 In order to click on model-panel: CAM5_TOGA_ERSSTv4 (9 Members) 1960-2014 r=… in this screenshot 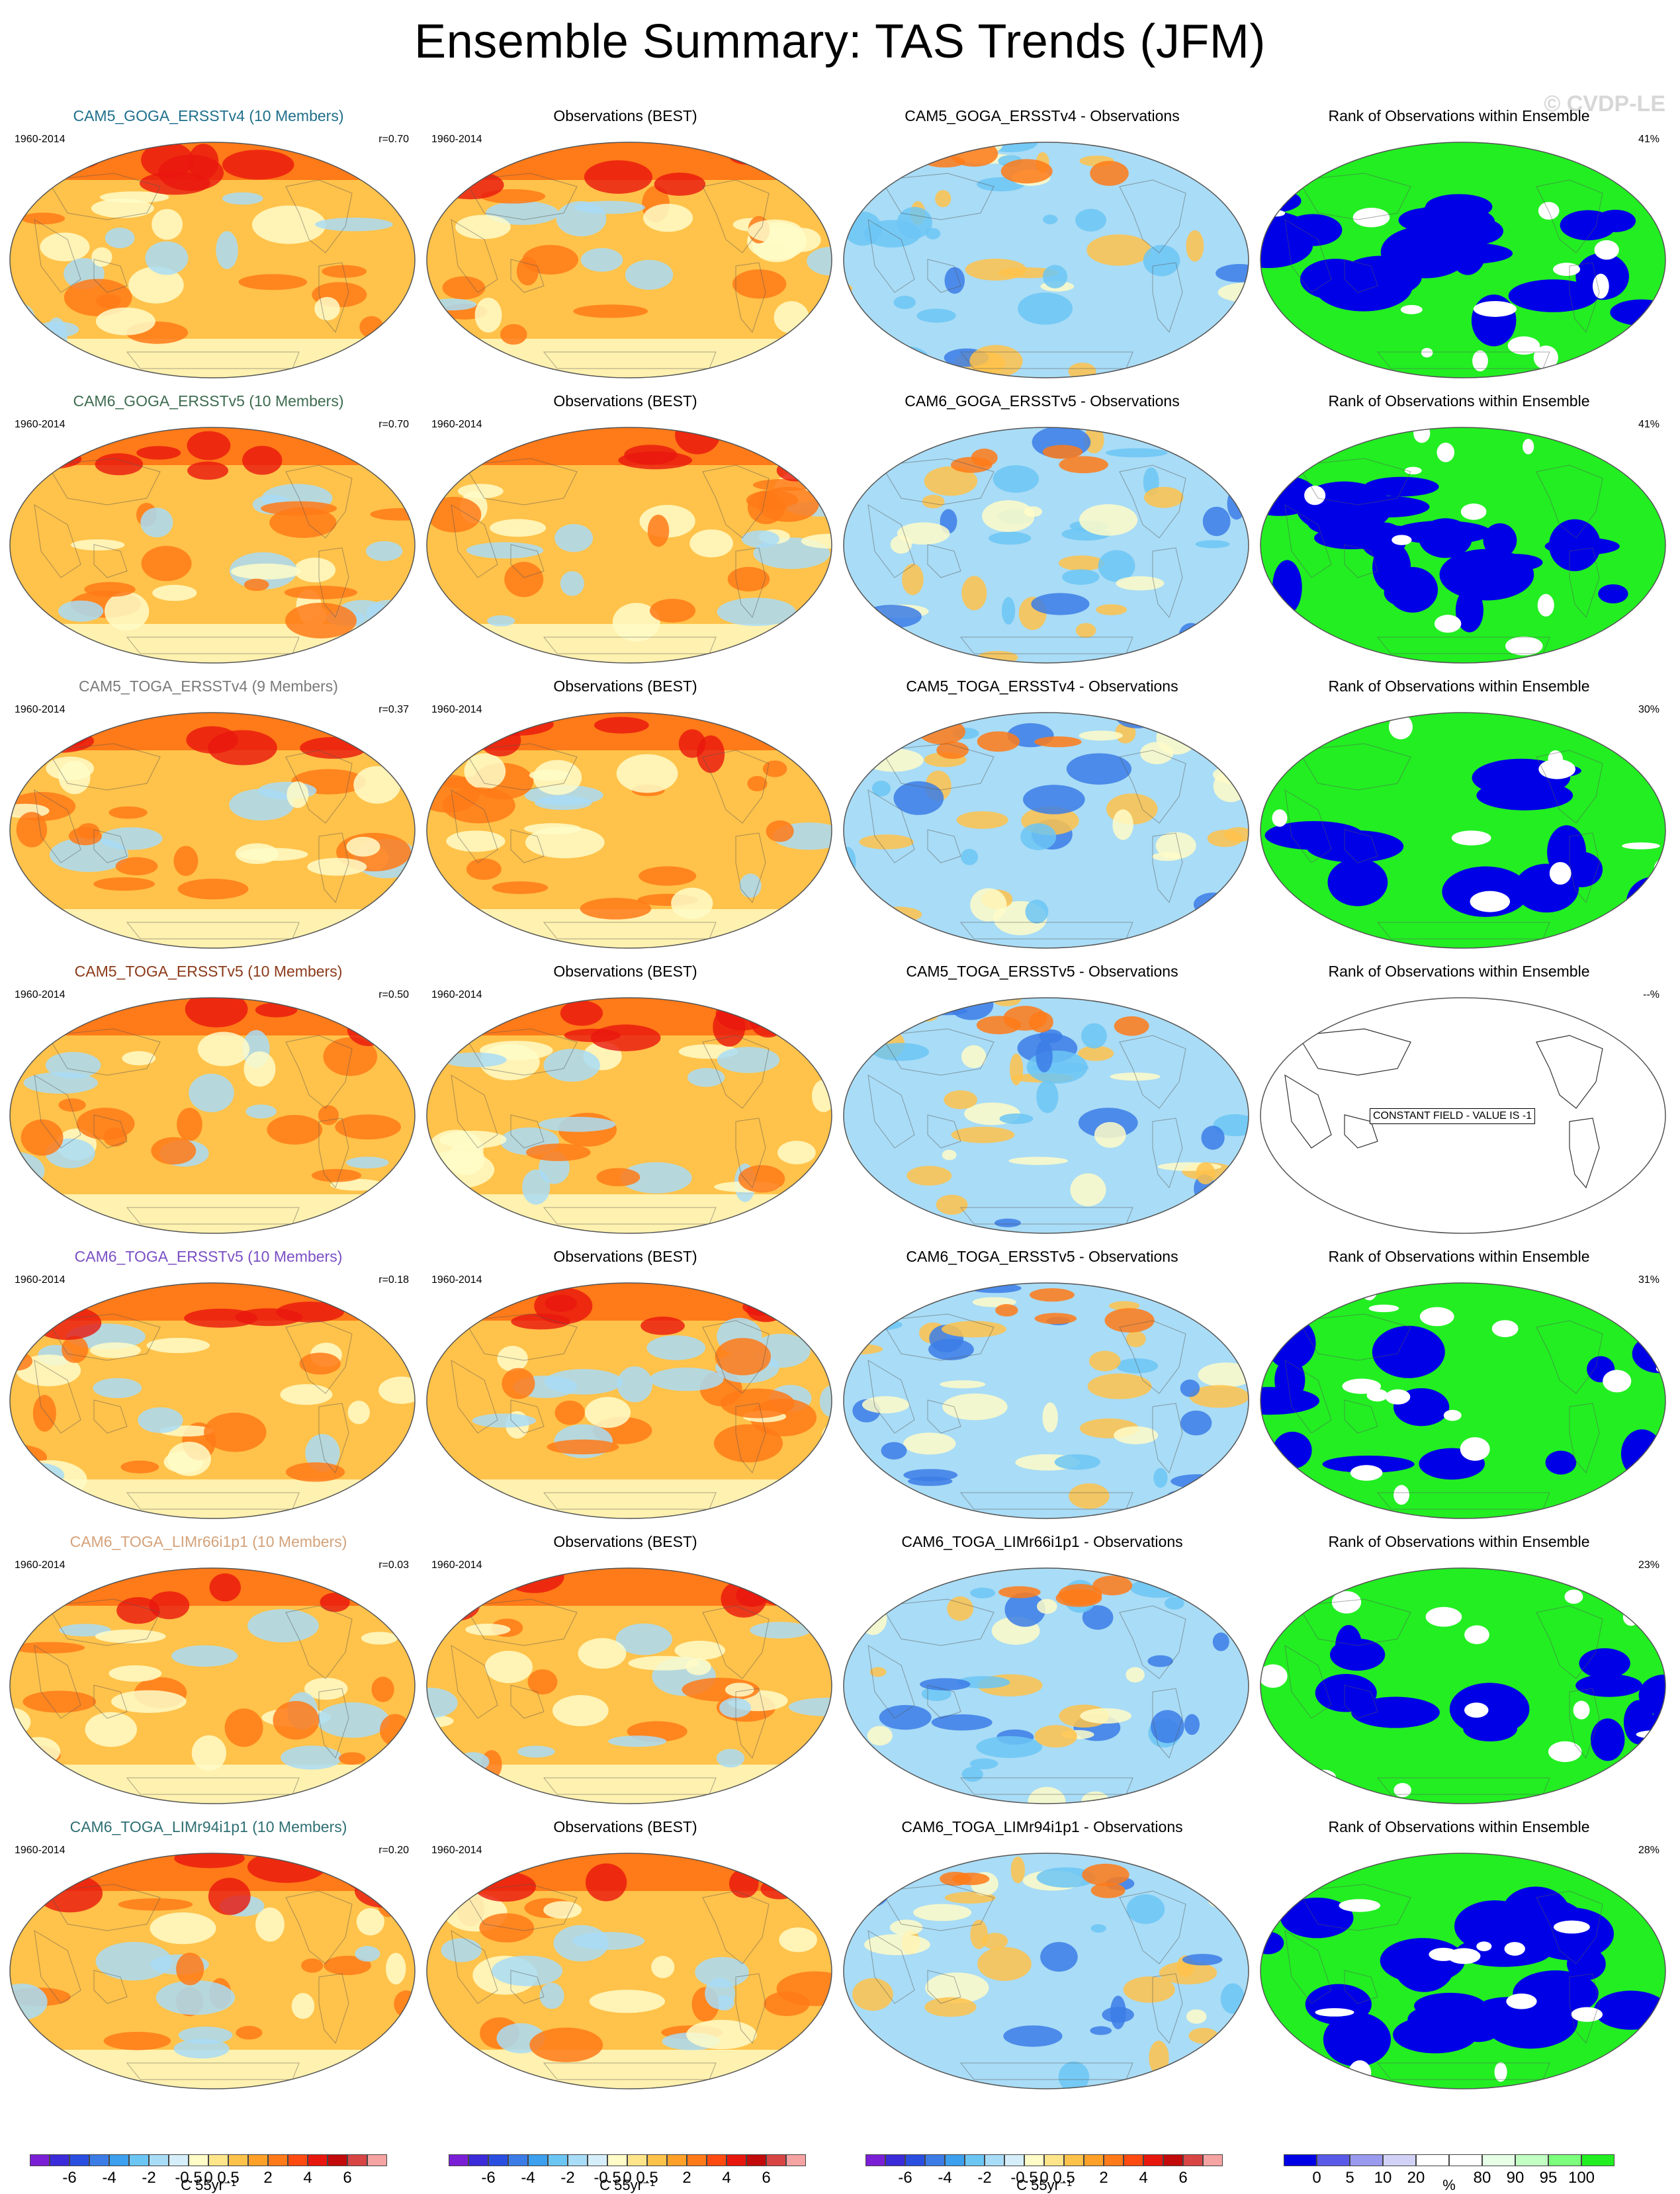, I will do `click(209, 812)`.